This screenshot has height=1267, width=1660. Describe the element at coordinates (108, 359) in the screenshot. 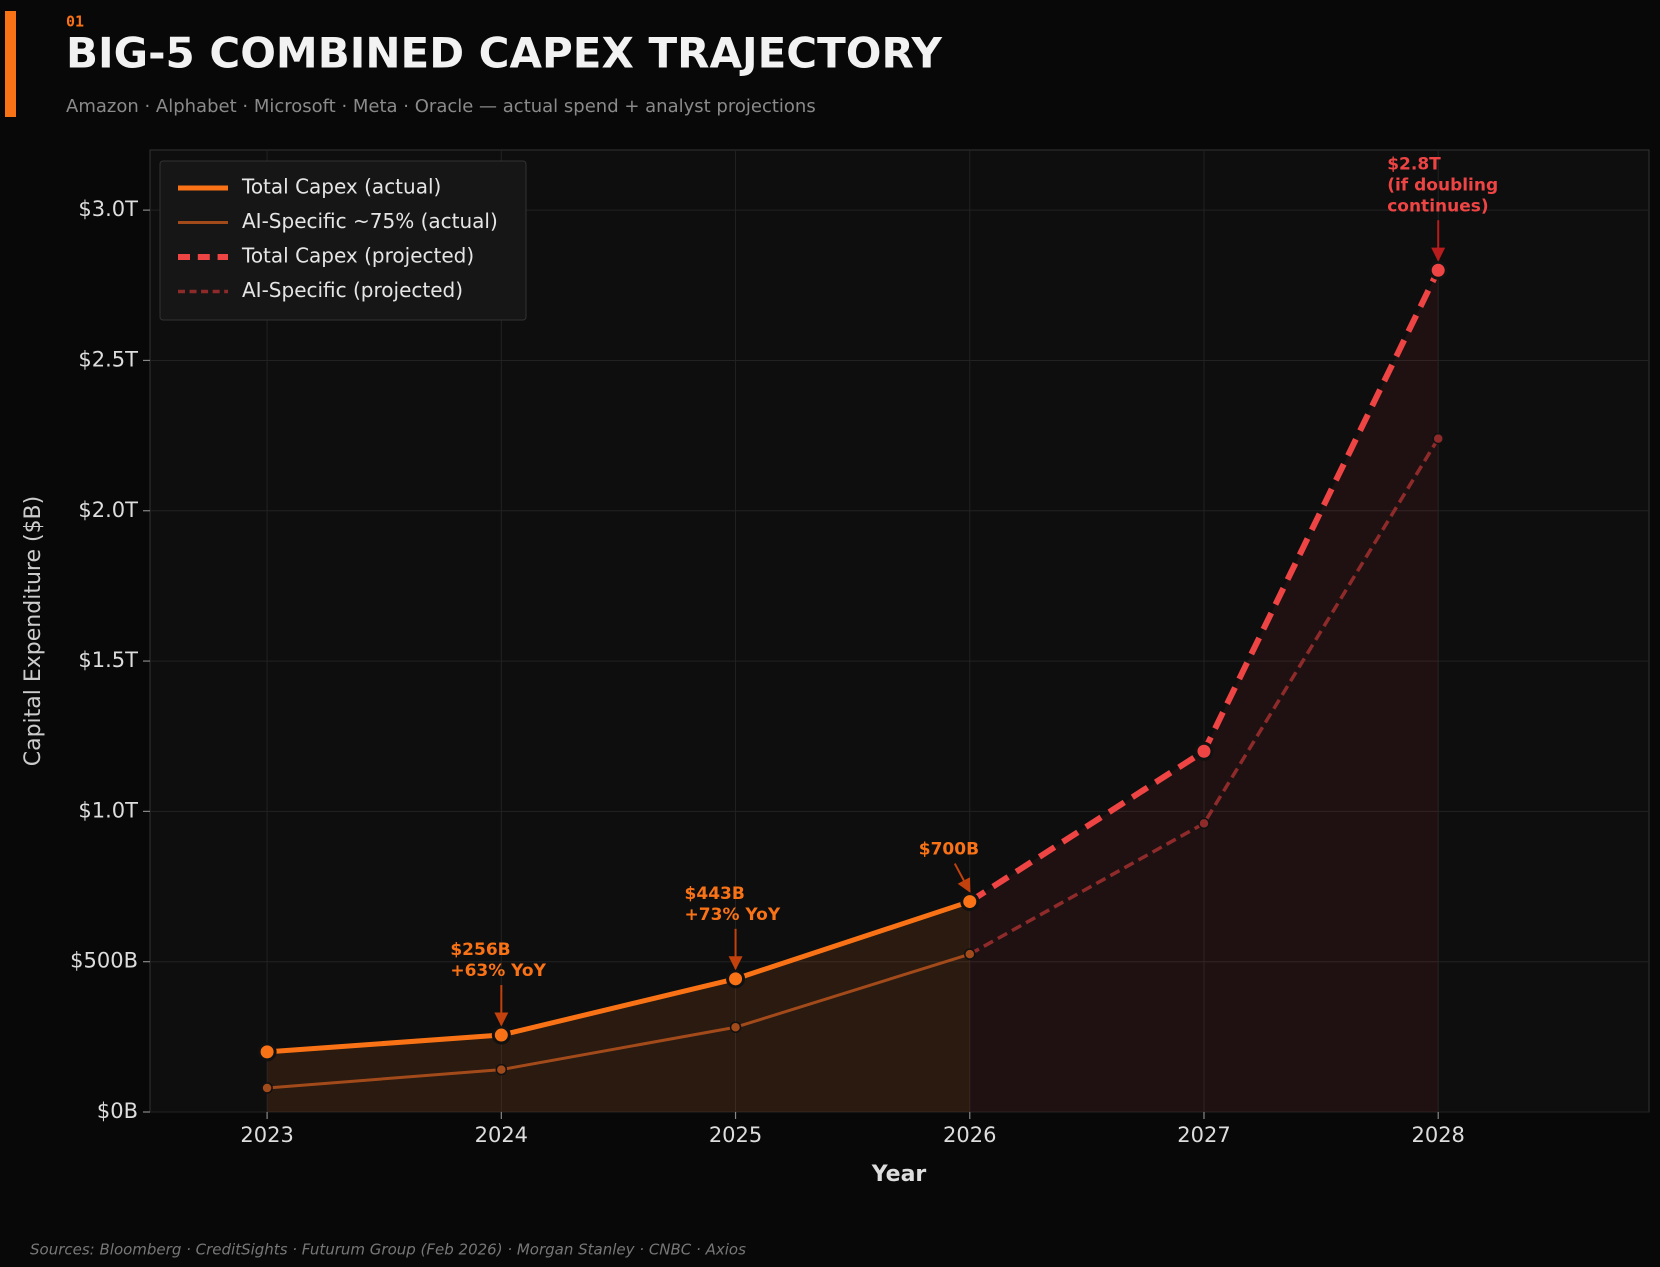

I see `y-tick-label: $2.5T` at that location.